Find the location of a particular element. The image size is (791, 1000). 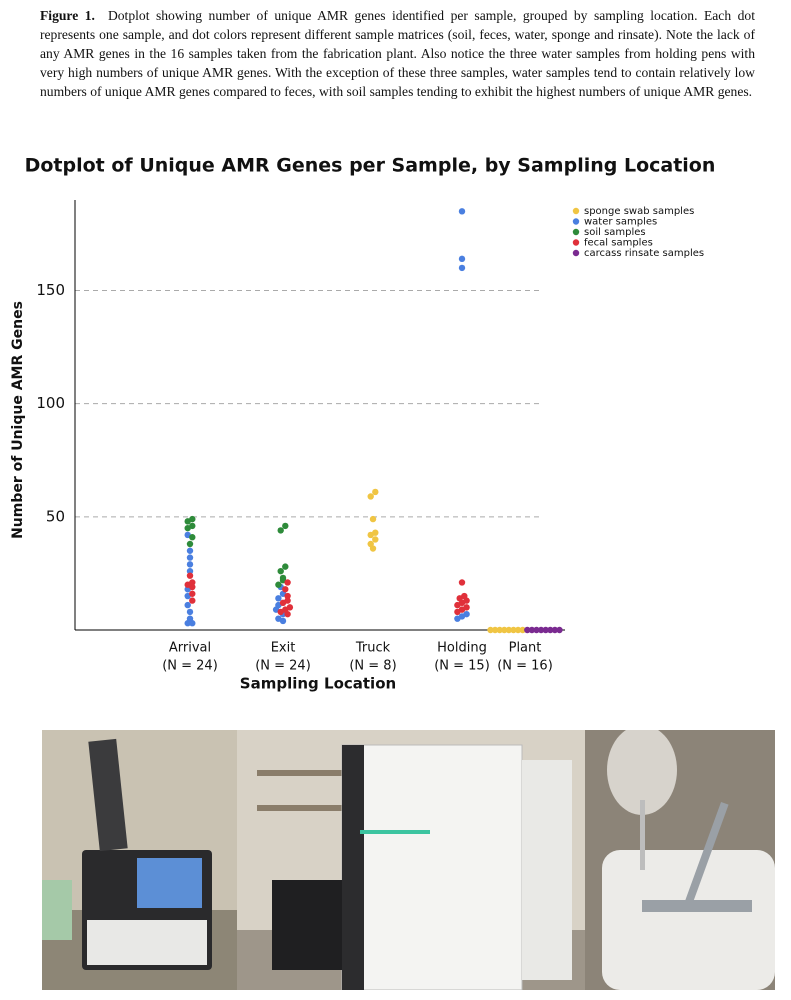

legend-label: fecal samples is located at coordinates (618, 243).